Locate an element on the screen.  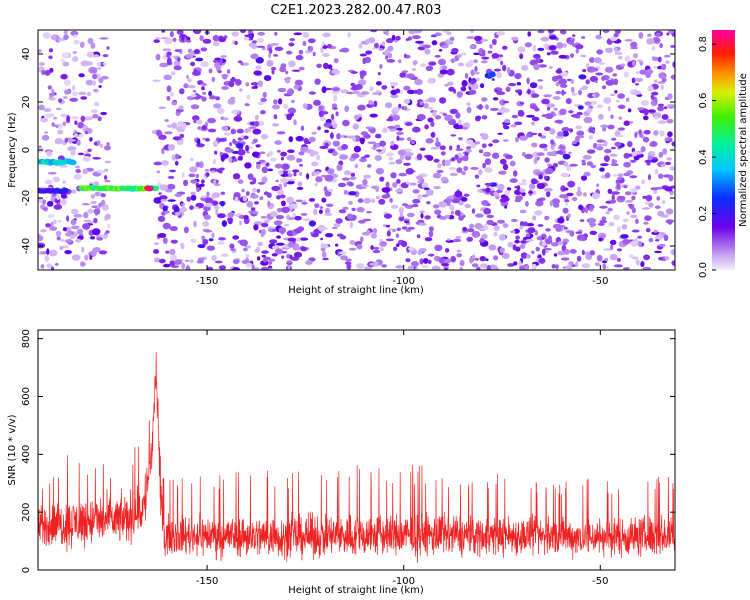
spectrogram-x-label: Height of straight line (km) is located at coordinates (356, 290).